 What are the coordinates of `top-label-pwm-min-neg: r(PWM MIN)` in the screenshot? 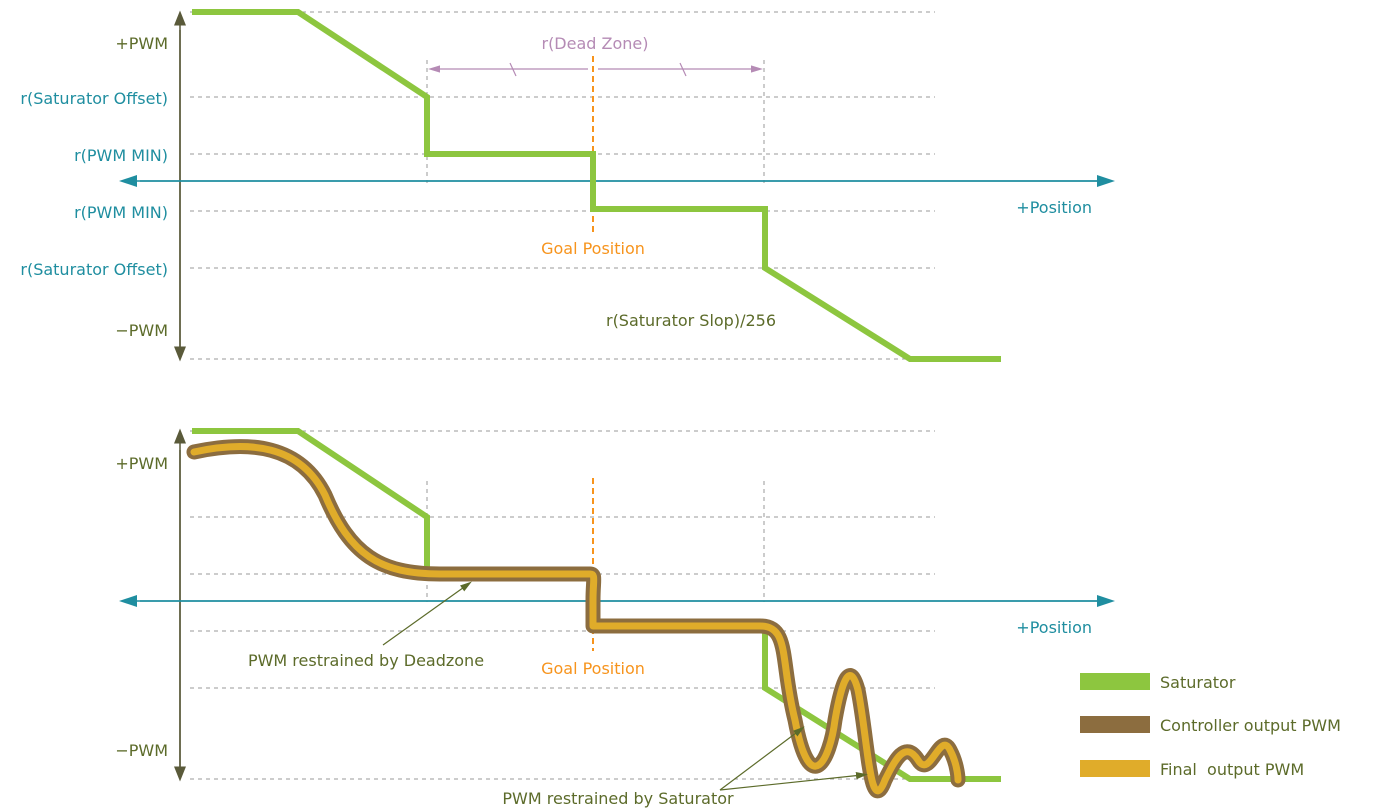 It's located at (121, 212).